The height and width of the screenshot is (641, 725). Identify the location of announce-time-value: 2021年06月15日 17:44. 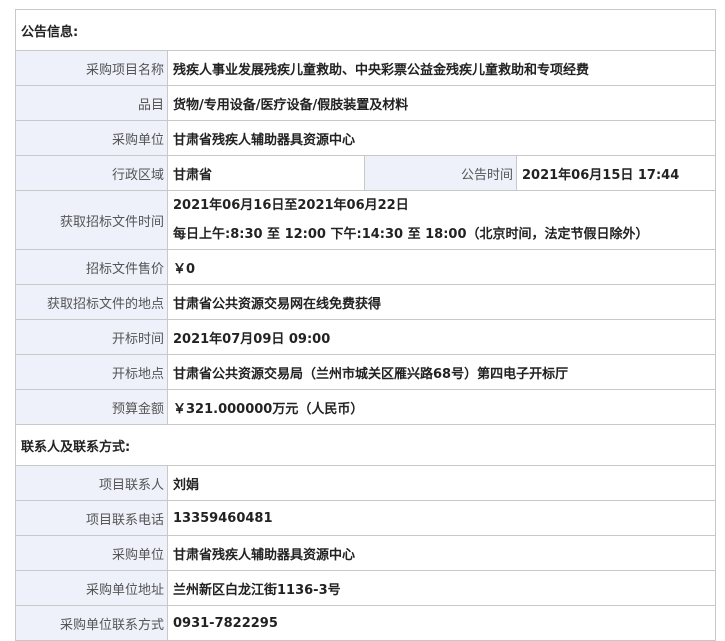
(616, 173).